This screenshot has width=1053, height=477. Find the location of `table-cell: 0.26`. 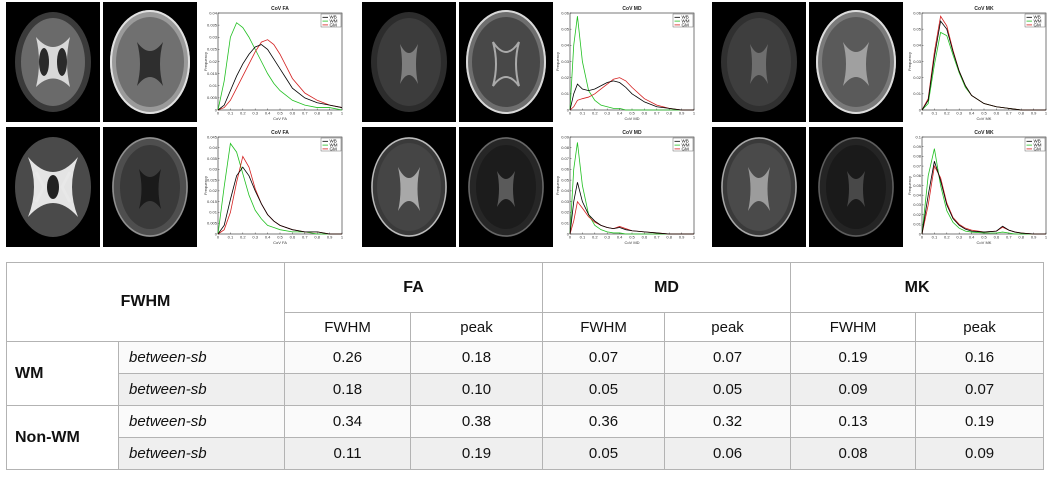

table-cell: 0.26 is located at coordinates (348, 357).